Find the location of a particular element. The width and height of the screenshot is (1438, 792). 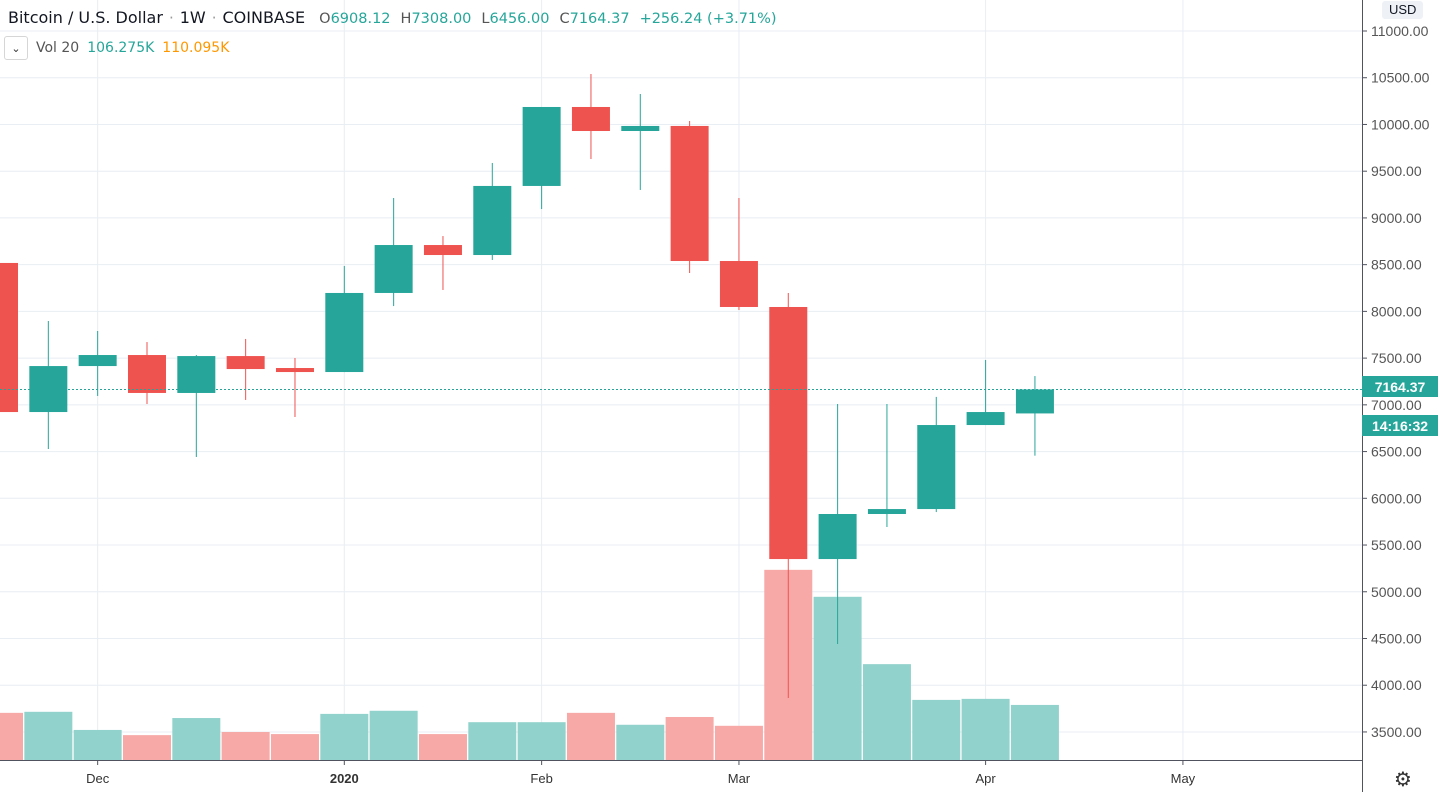

collapse-chevron-icon: ⌄ is located at coordinates (16, 48).